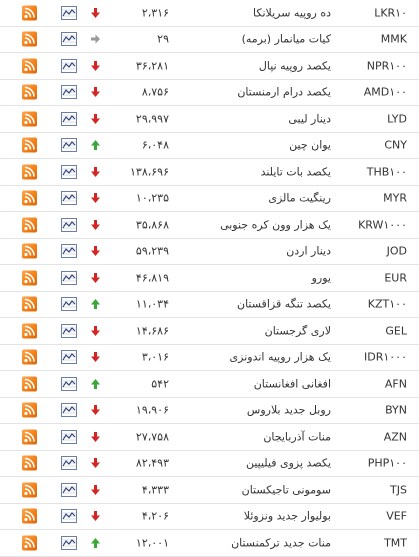 The image size is (419, 557). Describe the element at coordinates (308, 251) in the screenshot. I see `currency-name: دینار اردن` at that location.